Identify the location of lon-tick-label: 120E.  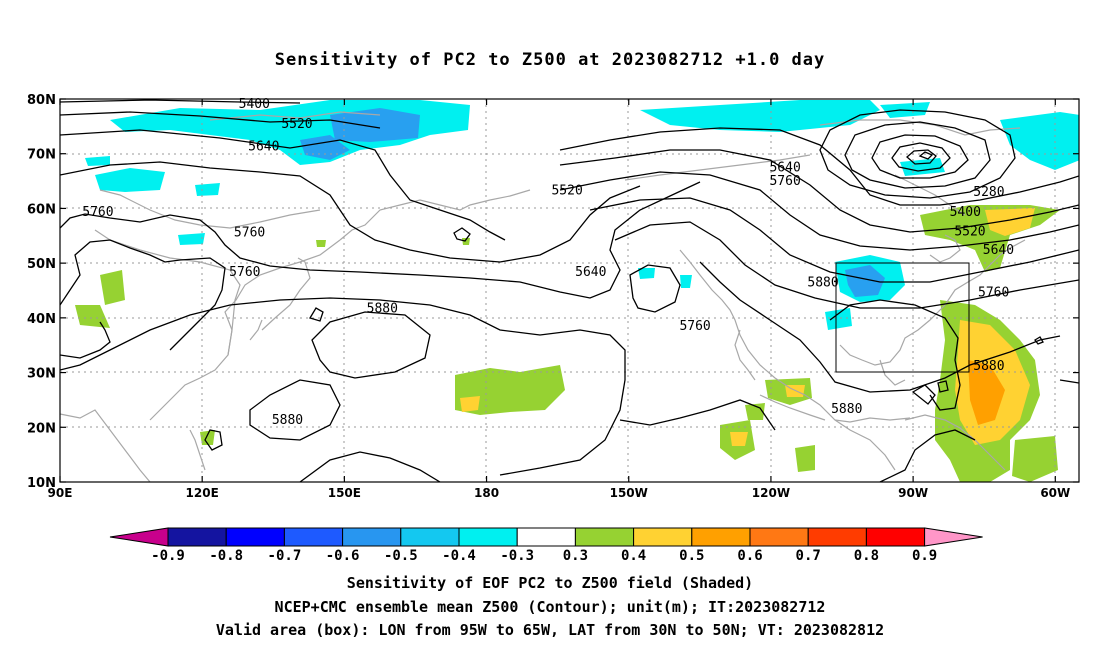
(202, 493).